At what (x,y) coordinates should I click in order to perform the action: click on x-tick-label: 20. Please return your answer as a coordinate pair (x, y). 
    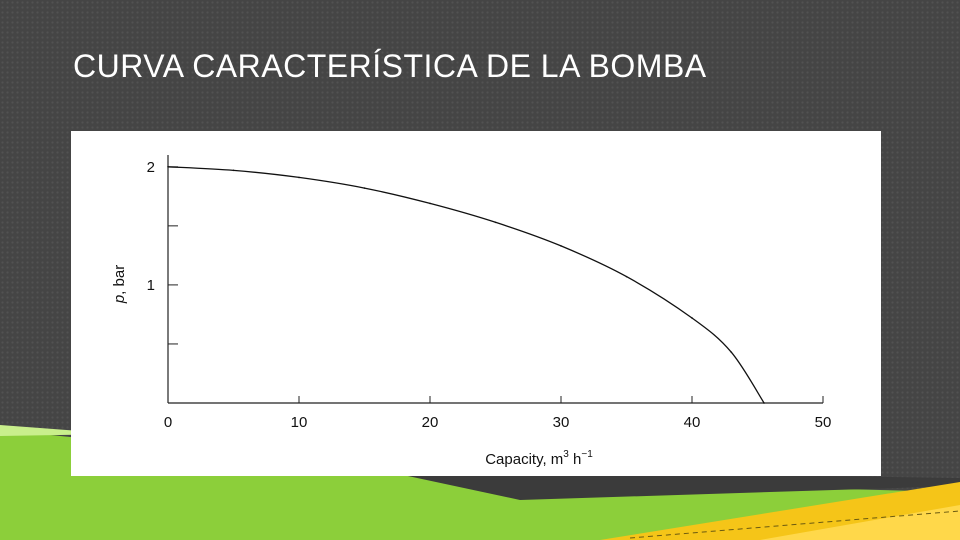
    Looking at the image, I should click on (430, 422).